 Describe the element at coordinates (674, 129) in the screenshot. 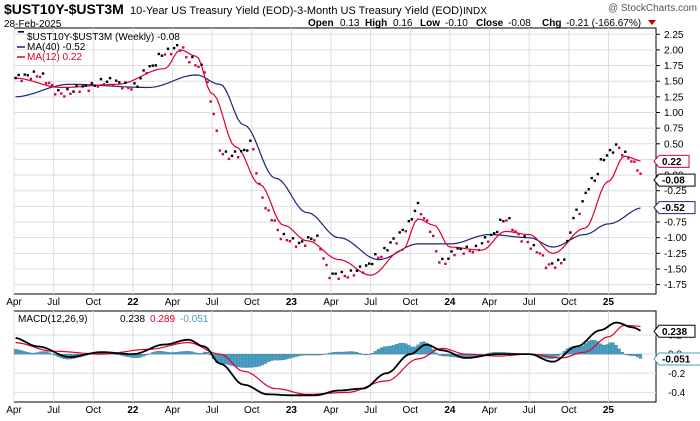

I see `price-ytick-label: 0.75` at that location.